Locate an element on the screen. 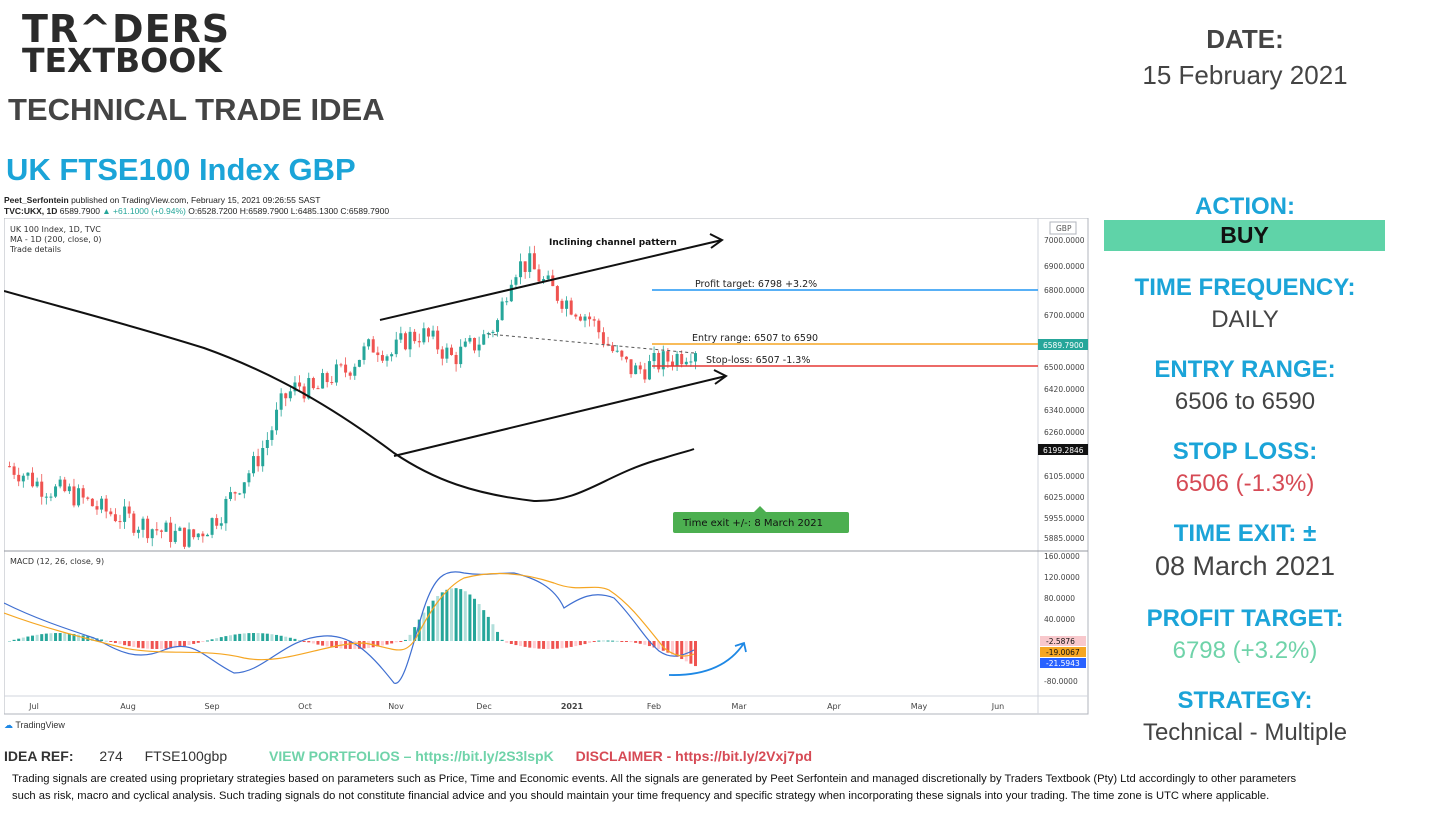 The width and height of the screenshot is (1449, 826). stop-loss-value: 6506 (-1.3%) is located at coordinates (1245, 483).